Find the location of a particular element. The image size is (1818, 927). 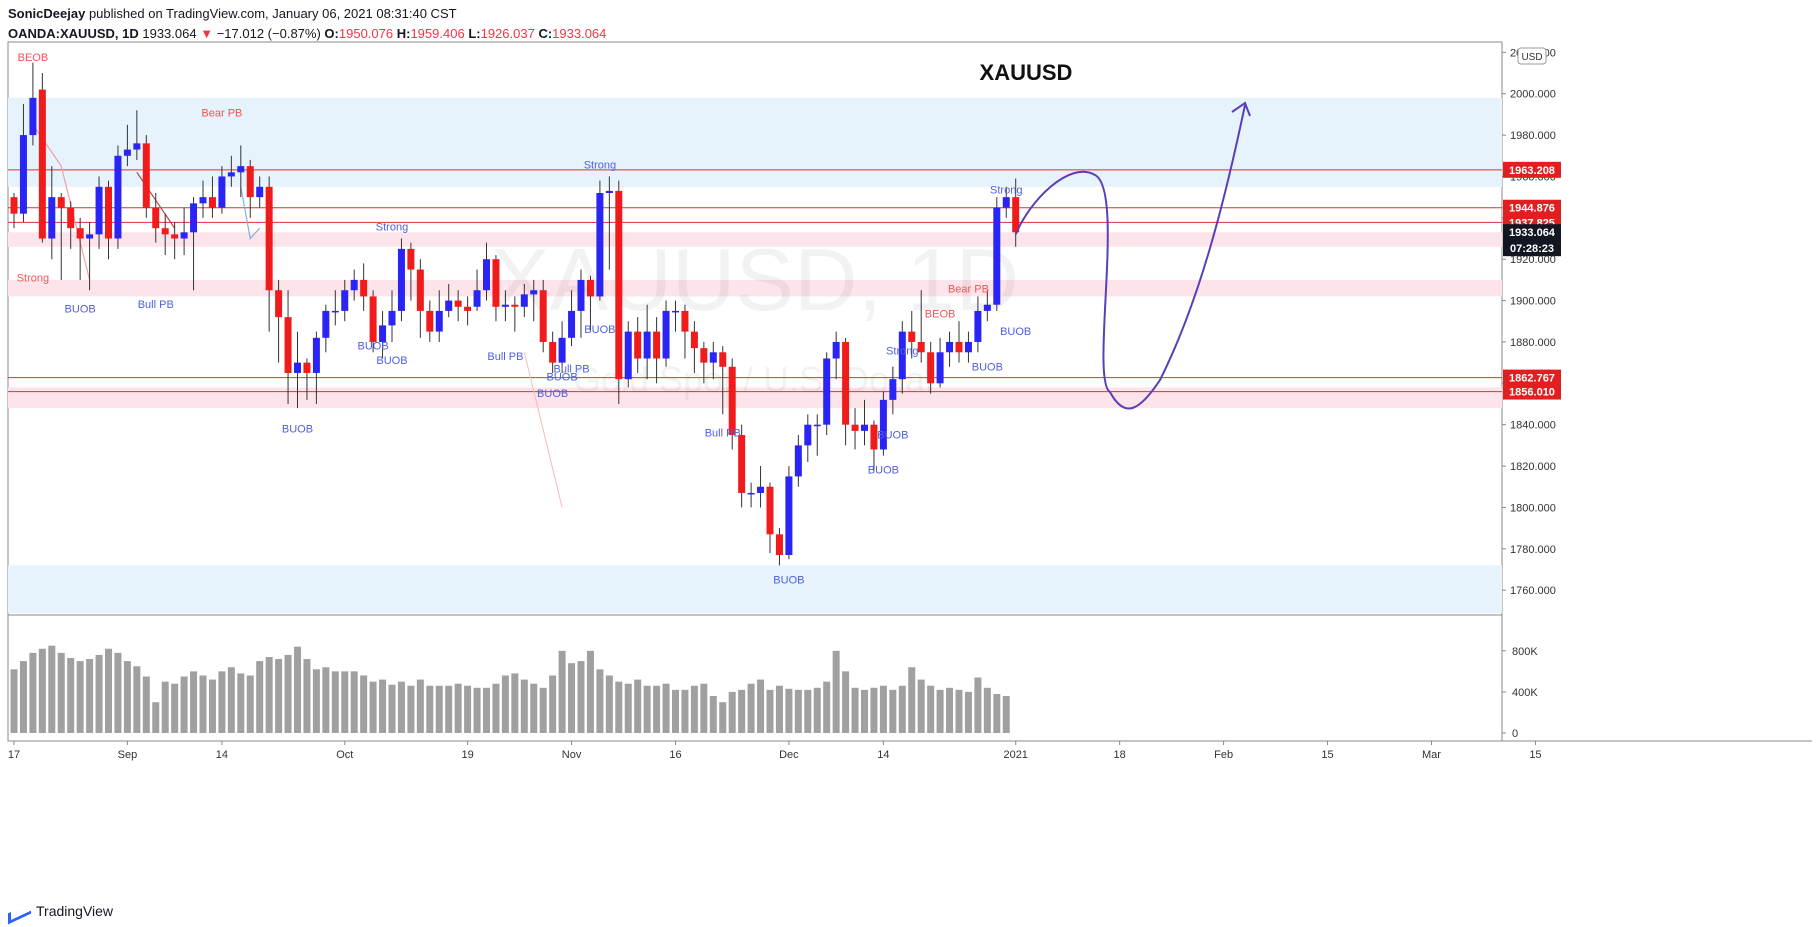

y-tick-label-3: 1820.000 is located at coordinates (1533, 467).